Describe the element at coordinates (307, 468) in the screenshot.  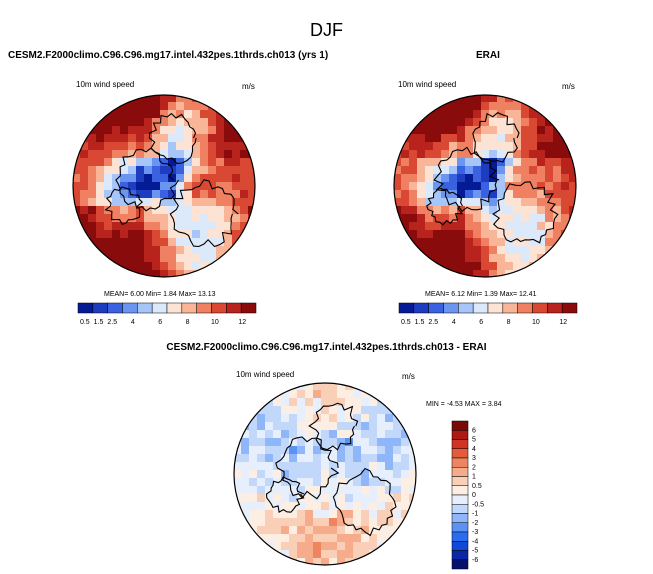
I see `coastline-greenland` at that location.